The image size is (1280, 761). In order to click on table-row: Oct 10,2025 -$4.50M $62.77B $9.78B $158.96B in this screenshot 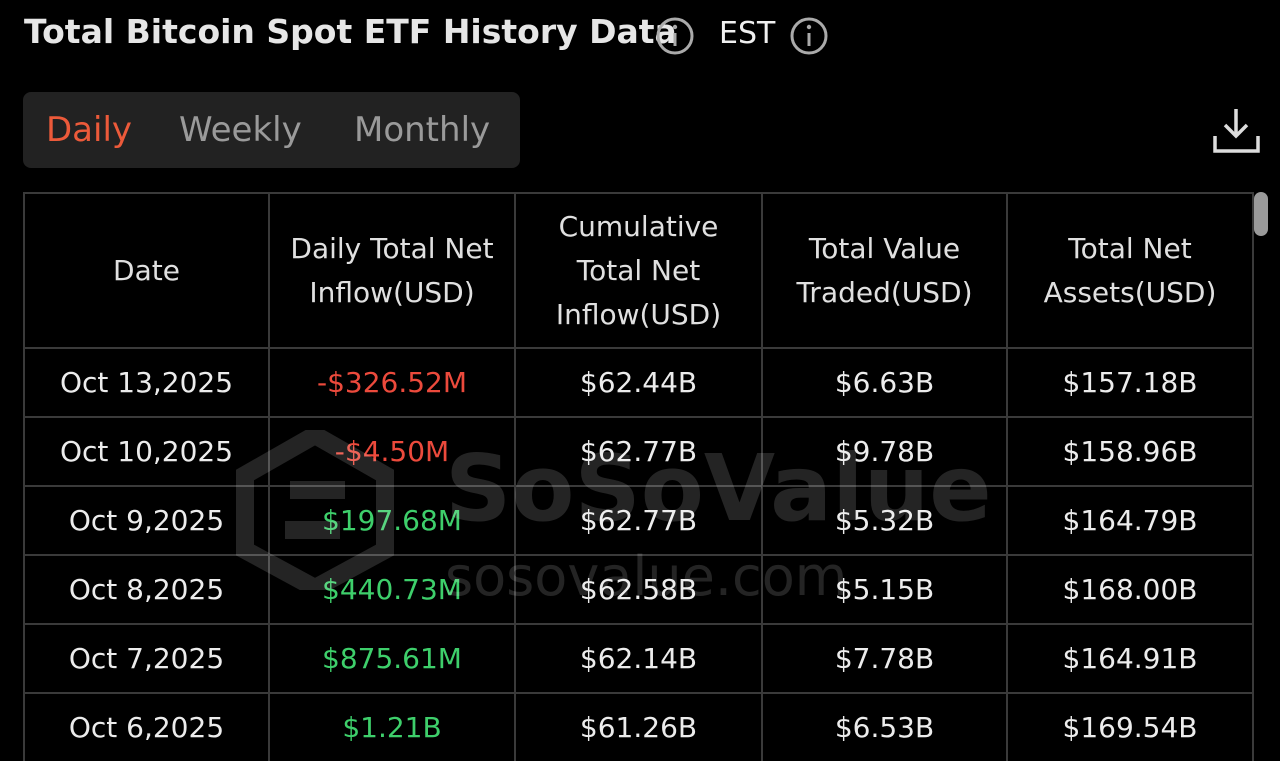, I will do `click(638, 451)`.